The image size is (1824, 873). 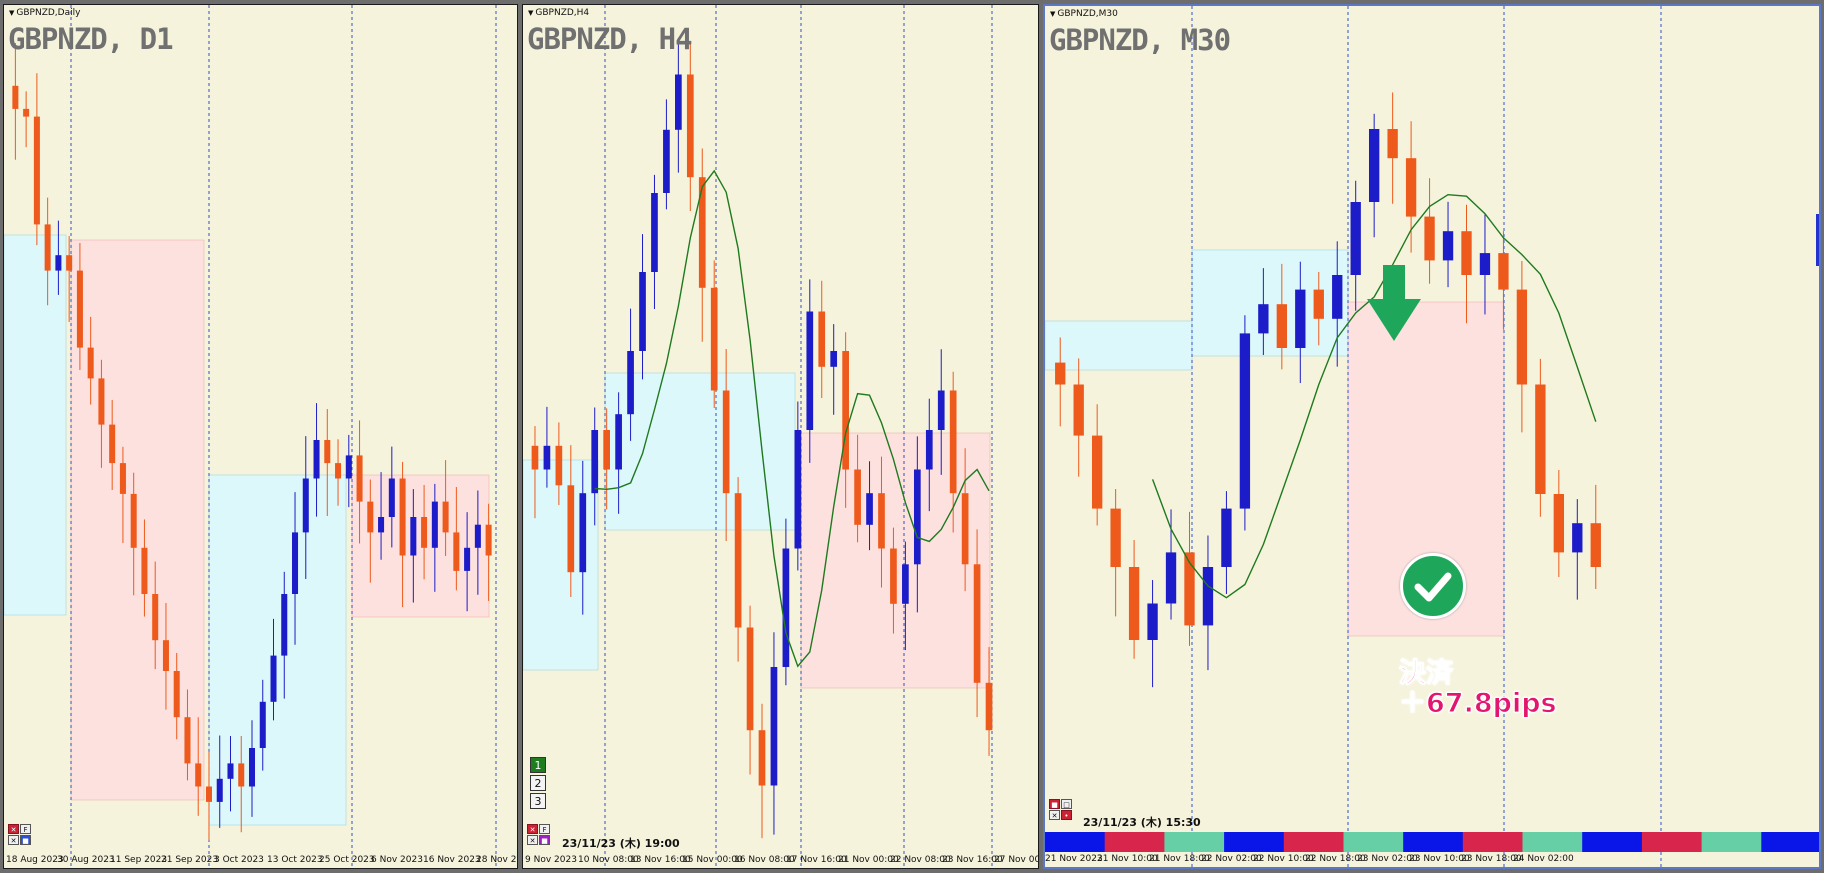 I want to click on sell-zone-rect, so click(x=137, y=520).